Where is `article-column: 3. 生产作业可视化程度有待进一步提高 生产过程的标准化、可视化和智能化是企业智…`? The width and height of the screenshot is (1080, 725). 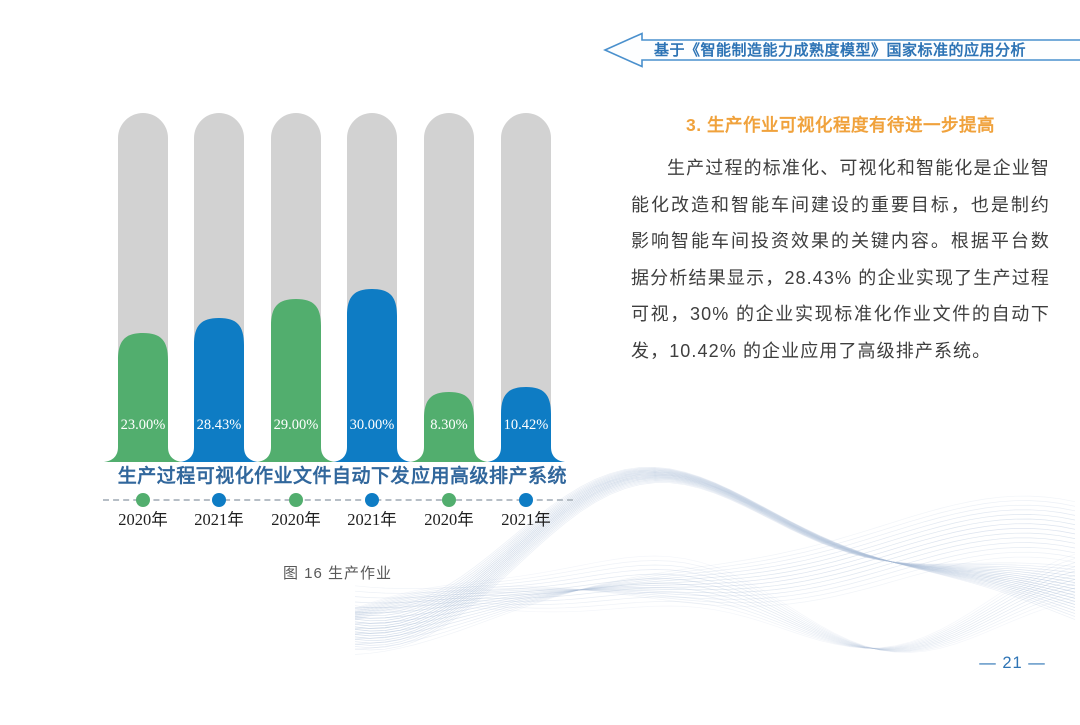 article-column: 3. 生产作业可视化程度有待进一步提高 生产过程的标准化、可视化和智能化是企业智… is located at coordinates (840, 241).